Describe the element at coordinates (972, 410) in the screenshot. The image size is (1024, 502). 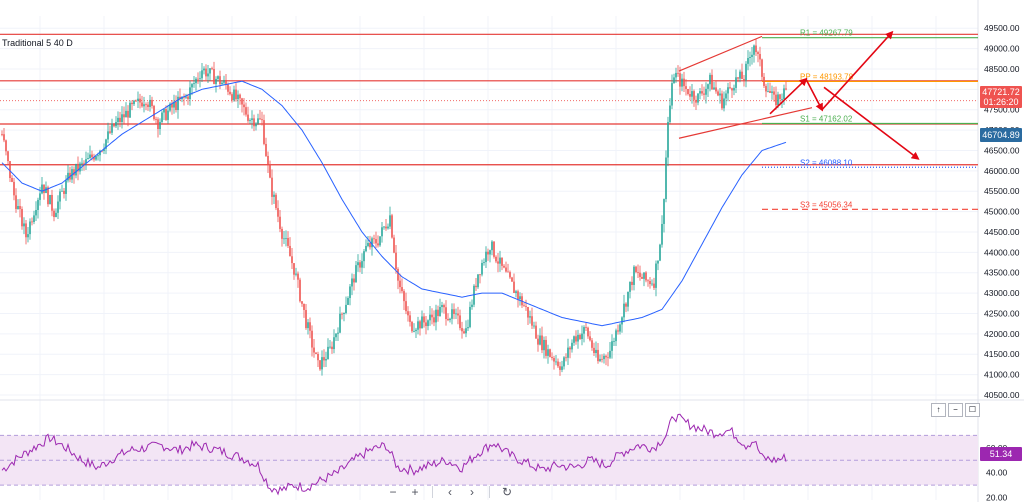
I see `pane-maximize-button: ☐` at that location.